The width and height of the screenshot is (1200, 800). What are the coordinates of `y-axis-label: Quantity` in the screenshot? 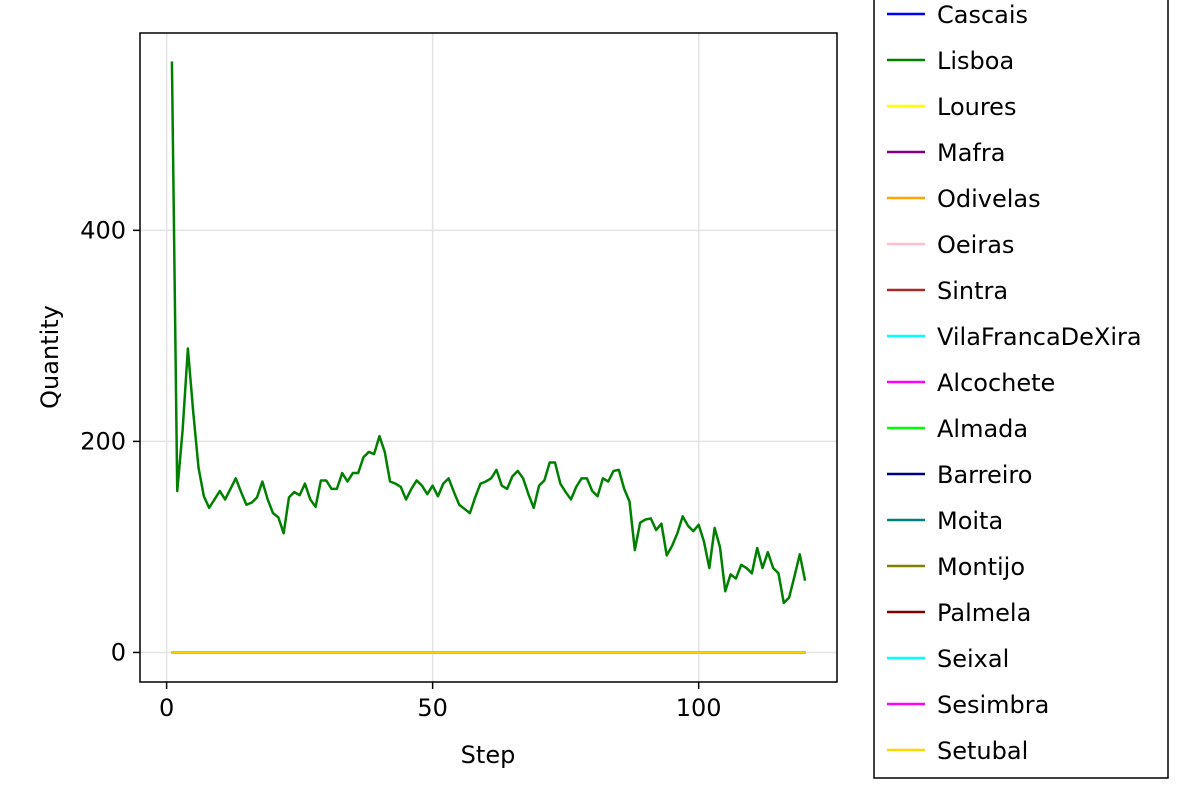 It's located at (50, 357).